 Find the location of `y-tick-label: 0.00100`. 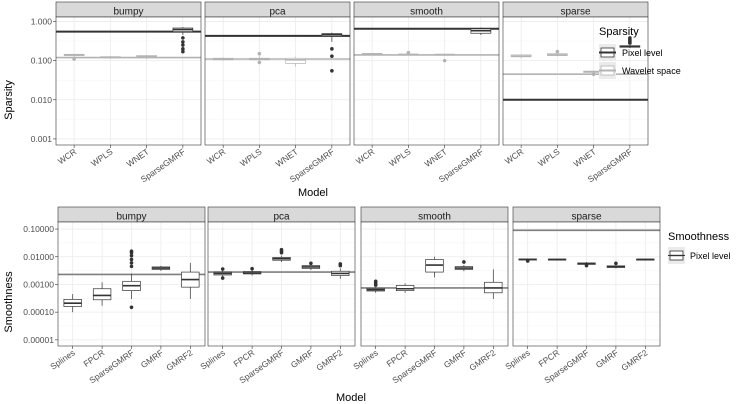

y-tick-label: 0.00100 is located at coordinates (38, 284).